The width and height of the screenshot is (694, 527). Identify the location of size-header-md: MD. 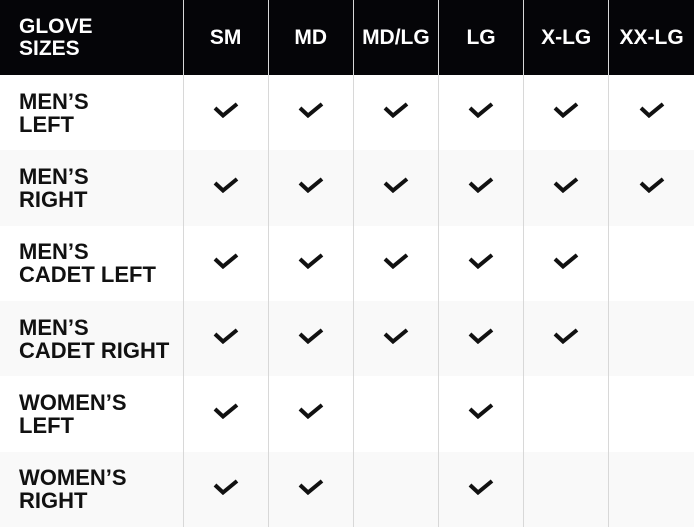
(310, 37).